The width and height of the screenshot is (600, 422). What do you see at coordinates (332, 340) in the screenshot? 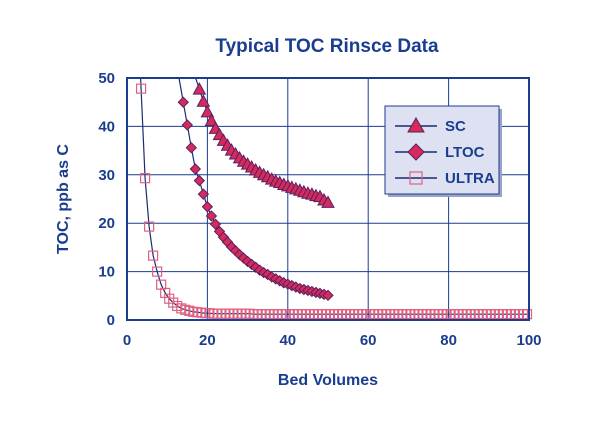
I see `x-tick-labels: 0 20 40 60 80 100` at bounding box center [332, 340].